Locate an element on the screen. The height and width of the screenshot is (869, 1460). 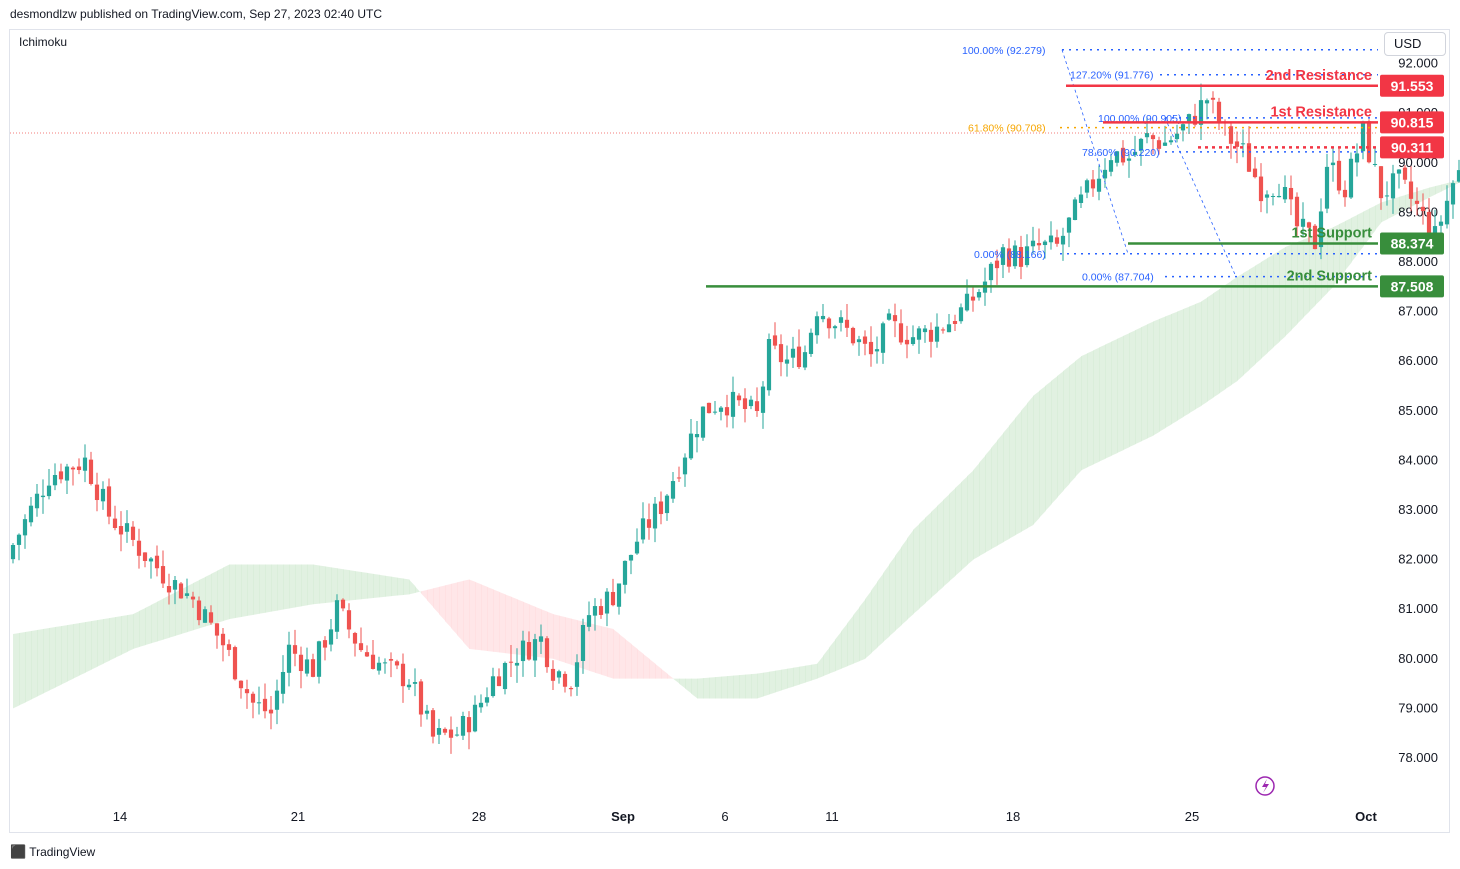
price-badge-label: 91.553 is located at coordinates (1412, 86).